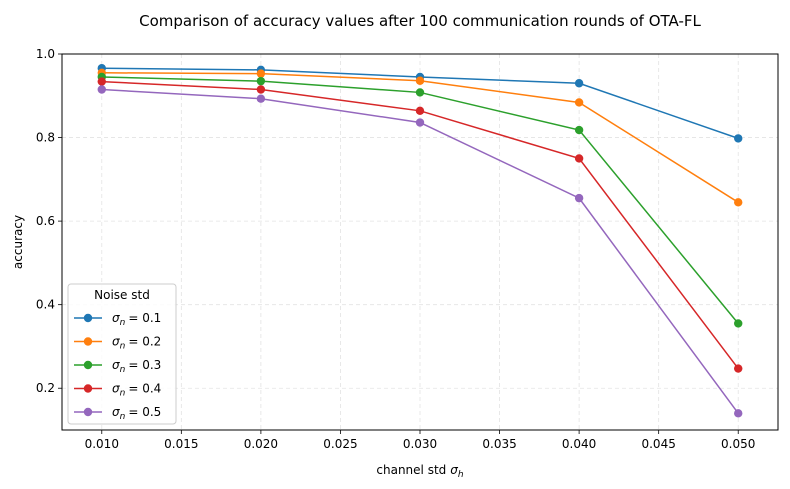 The width and height of the screenshot is (790, 489). Describe the element at coordinates (102, 444) in the screenshot. I see `x-tick-label: 0.010` at that location.